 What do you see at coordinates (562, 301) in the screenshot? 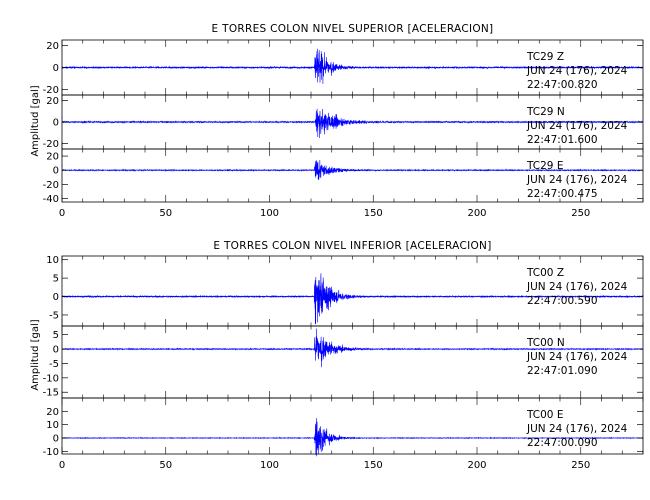
I see `time-label: 22:47:00.590` at bounding box center [562, 301].